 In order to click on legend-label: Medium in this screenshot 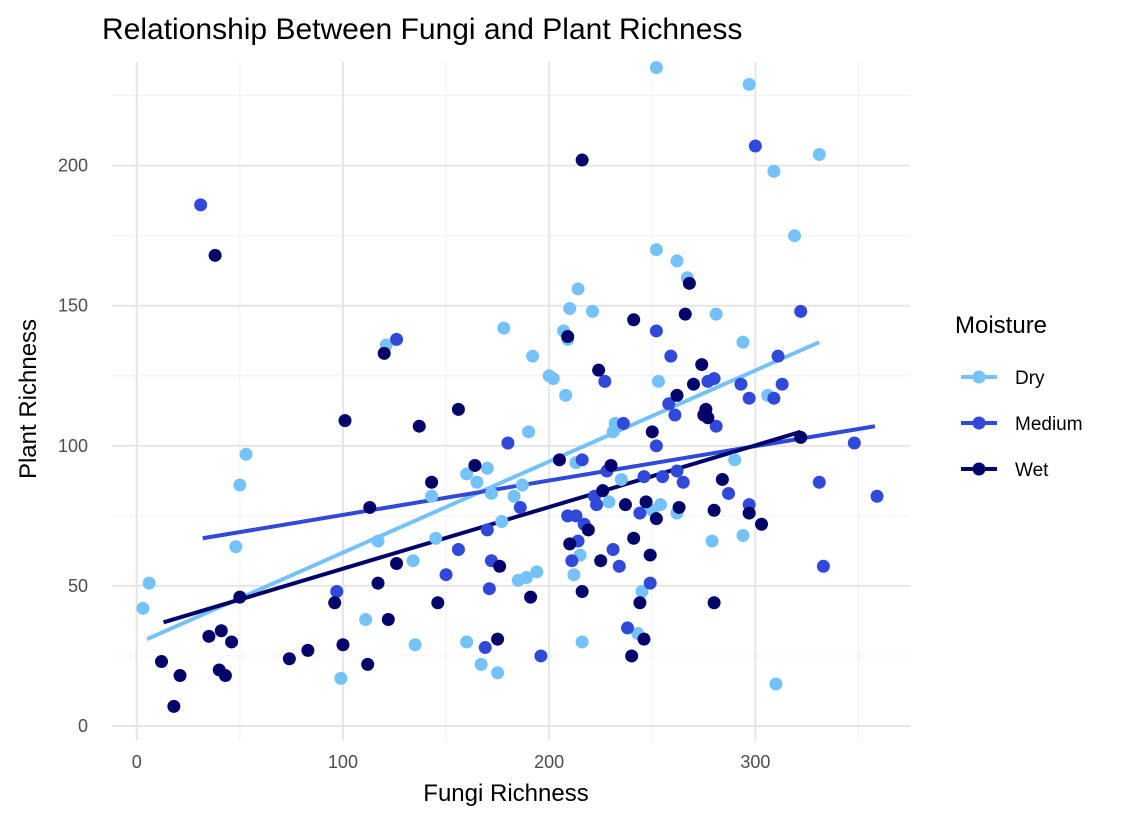, I will do `click(1049, 424)`.